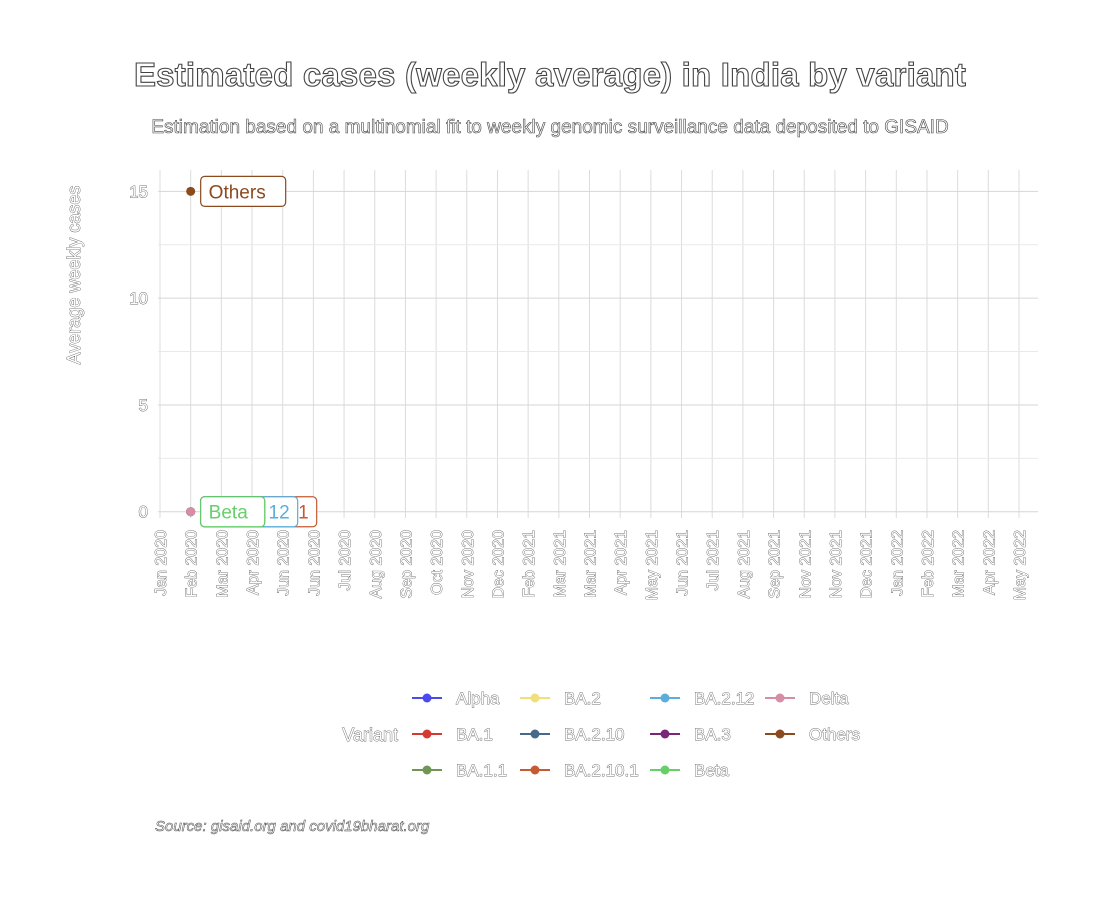  What do you see at coordinates (191, 191) in the screenshot?
I see `data-point-others` at bounding box center [191, 191].